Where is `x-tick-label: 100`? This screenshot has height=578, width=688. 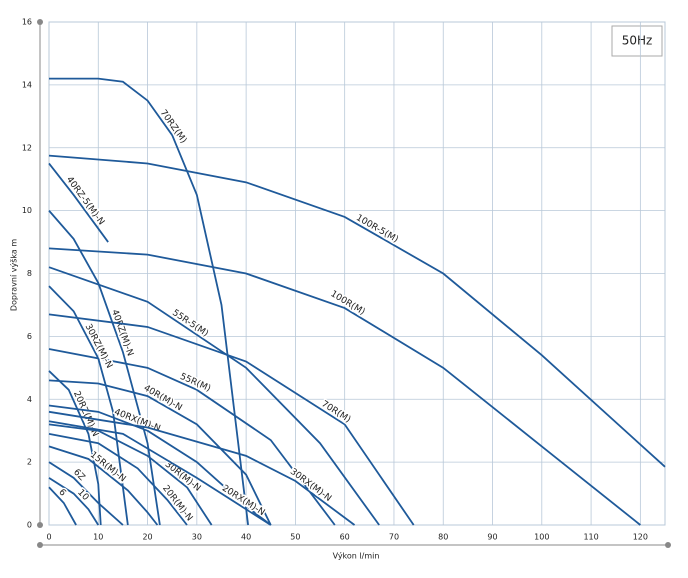
x-tick-label: 100 is located at coordinates (541, 537).